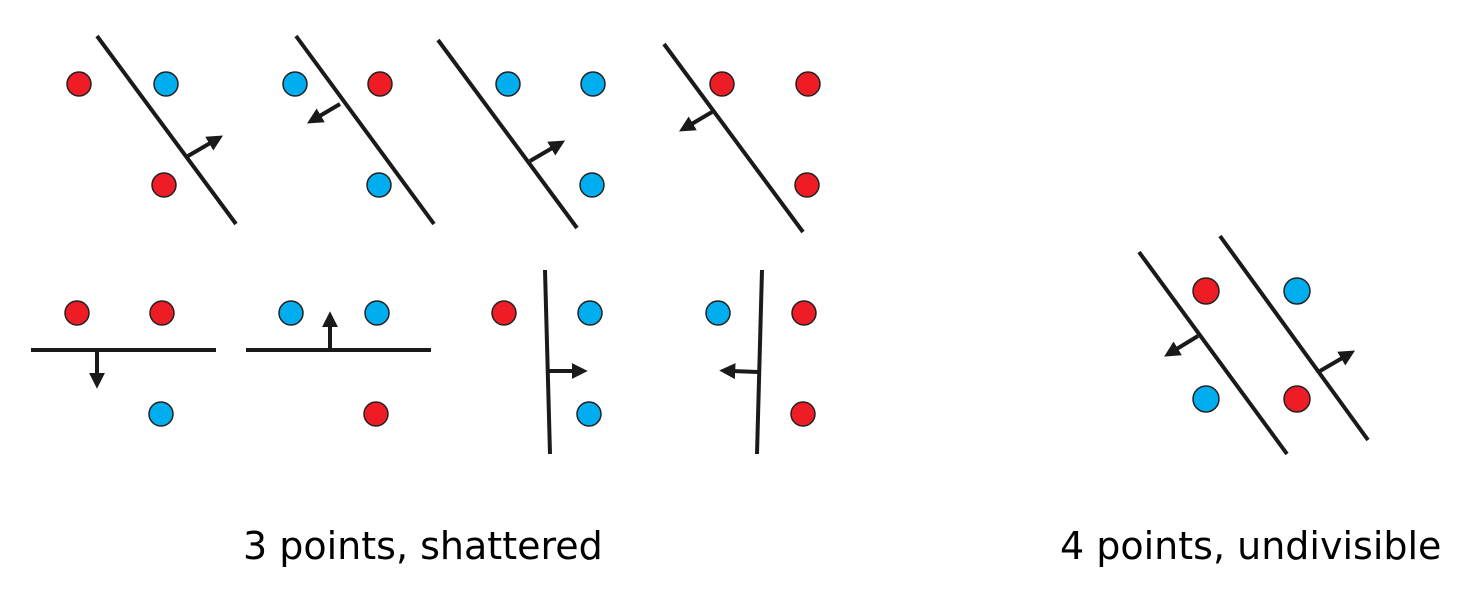 The height and width of the screenshot is (608, 1466). What do you see at coordinates (423, 546) in the screenshot?
I see `caption-shattered: 3 points, shattered` at bounding box center [423, 546].